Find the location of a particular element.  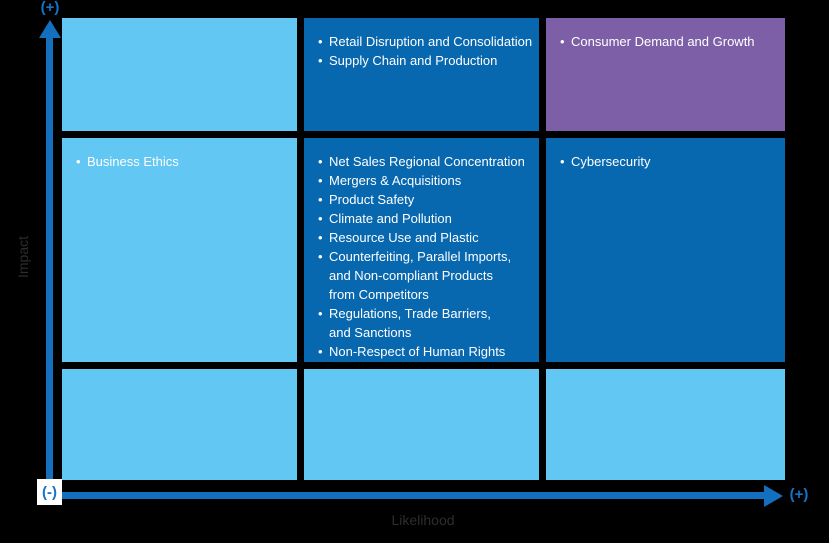

risk-list: Cybersecurity is located at coordinates (665, 154).